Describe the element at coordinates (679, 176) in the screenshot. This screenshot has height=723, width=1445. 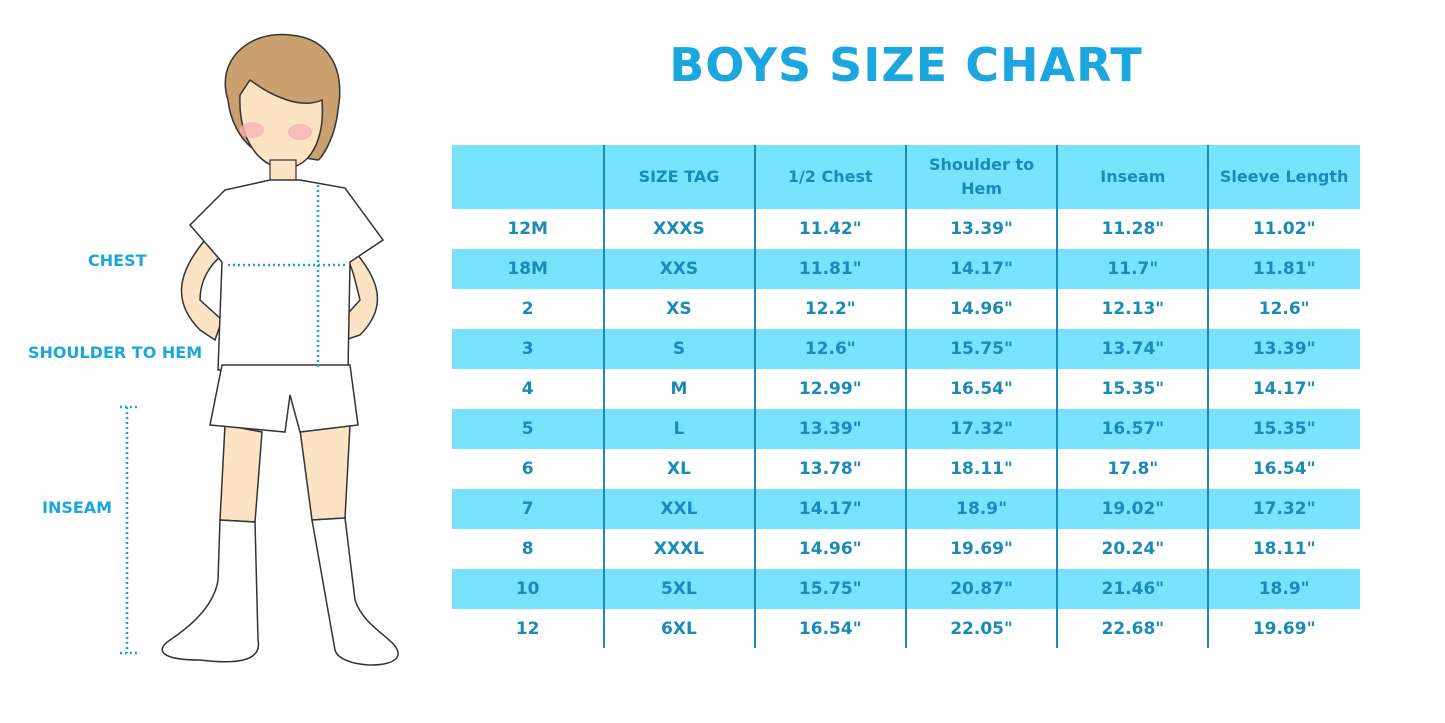
I see `header-cell: SIZE TAG` at that location.